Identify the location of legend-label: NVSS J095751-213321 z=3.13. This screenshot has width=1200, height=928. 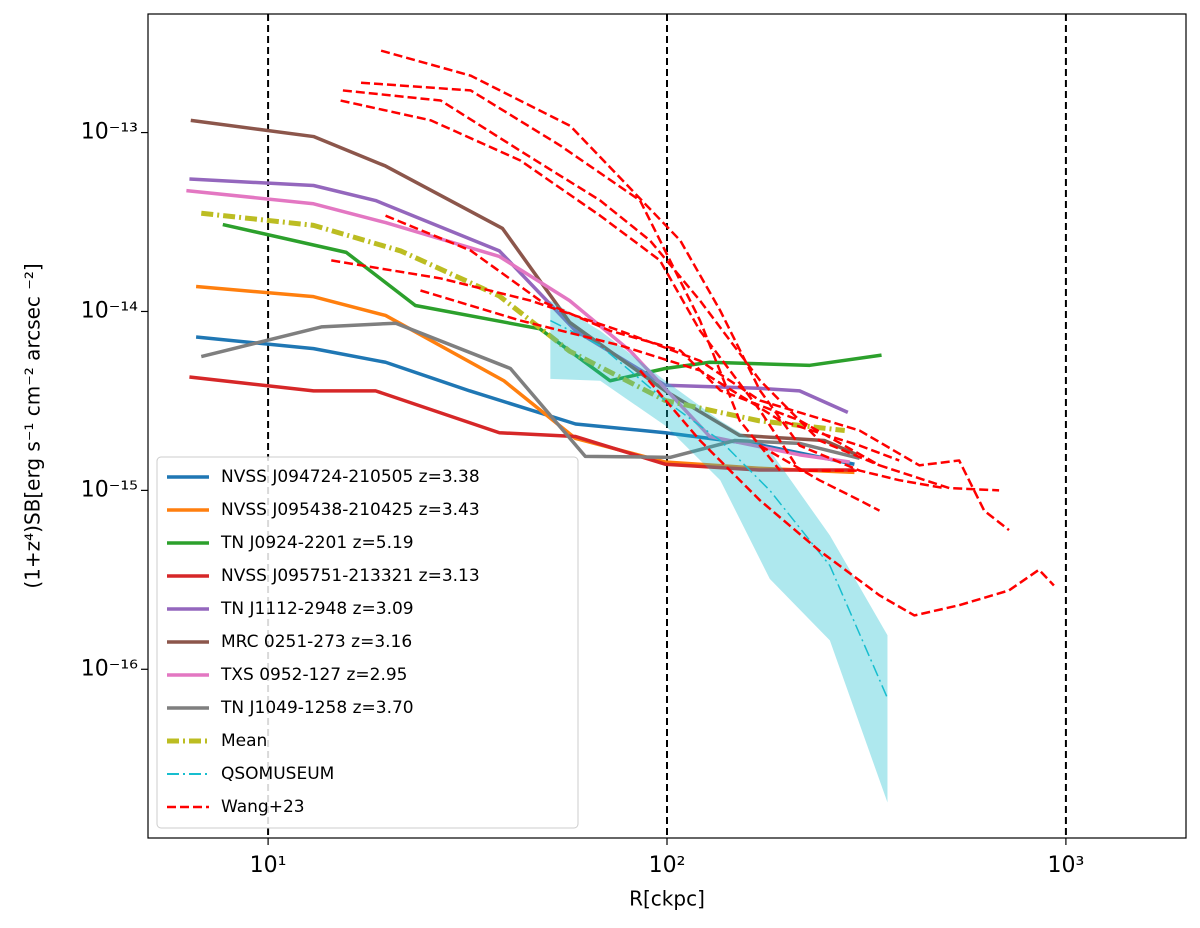
(350, 576).